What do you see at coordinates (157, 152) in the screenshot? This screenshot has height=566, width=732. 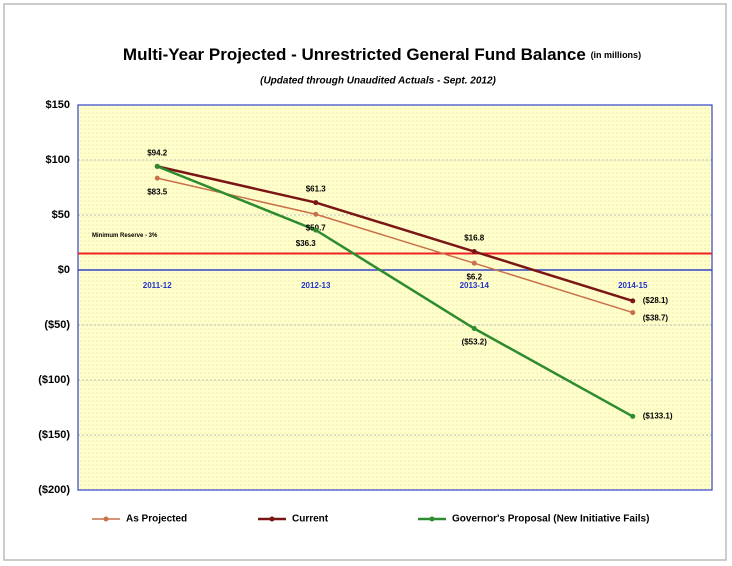 I see `value-label: $94.2` at bounding box center [157, 152].